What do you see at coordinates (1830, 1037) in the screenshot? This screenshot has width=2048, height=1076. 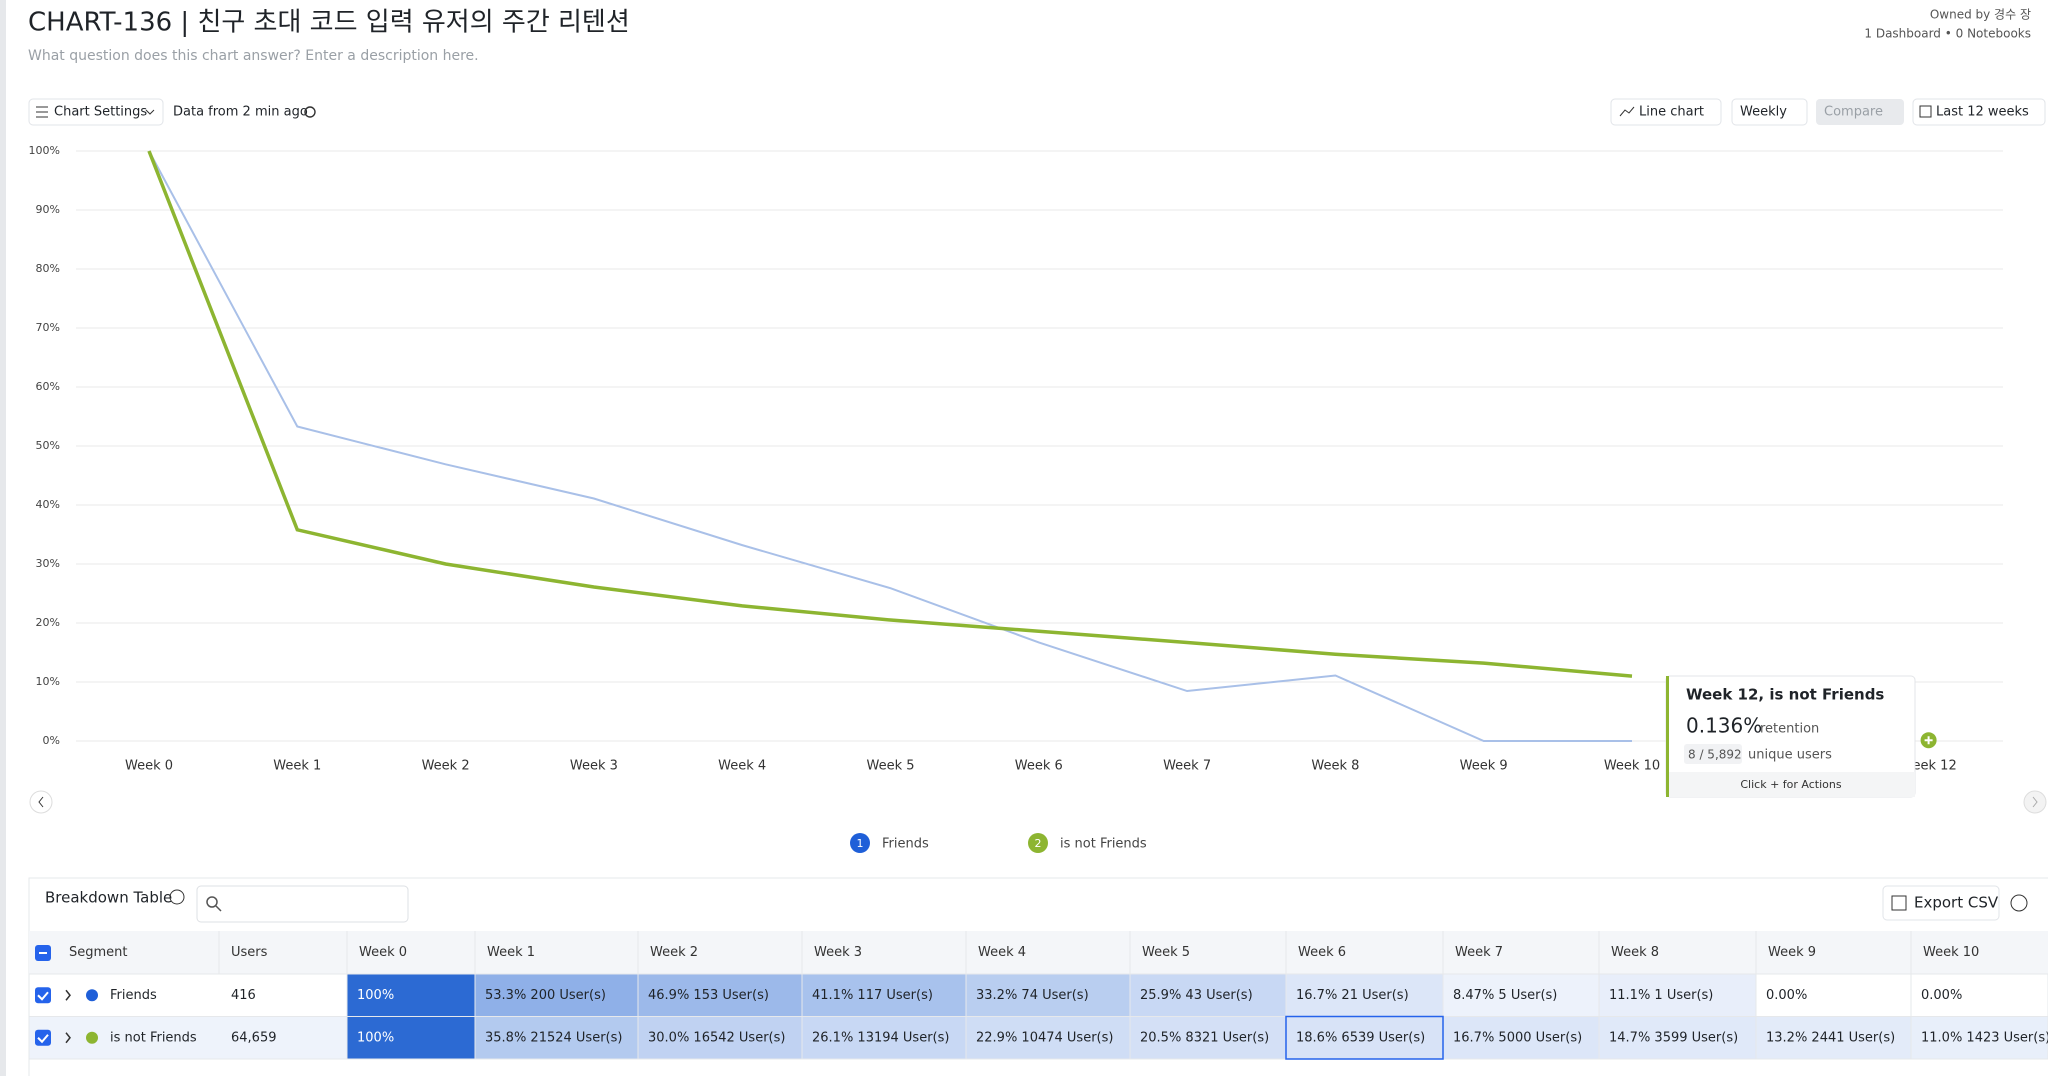 I see `cell-text: 13.2% 2441 User(s)` at bounding box center [1830, 1037].